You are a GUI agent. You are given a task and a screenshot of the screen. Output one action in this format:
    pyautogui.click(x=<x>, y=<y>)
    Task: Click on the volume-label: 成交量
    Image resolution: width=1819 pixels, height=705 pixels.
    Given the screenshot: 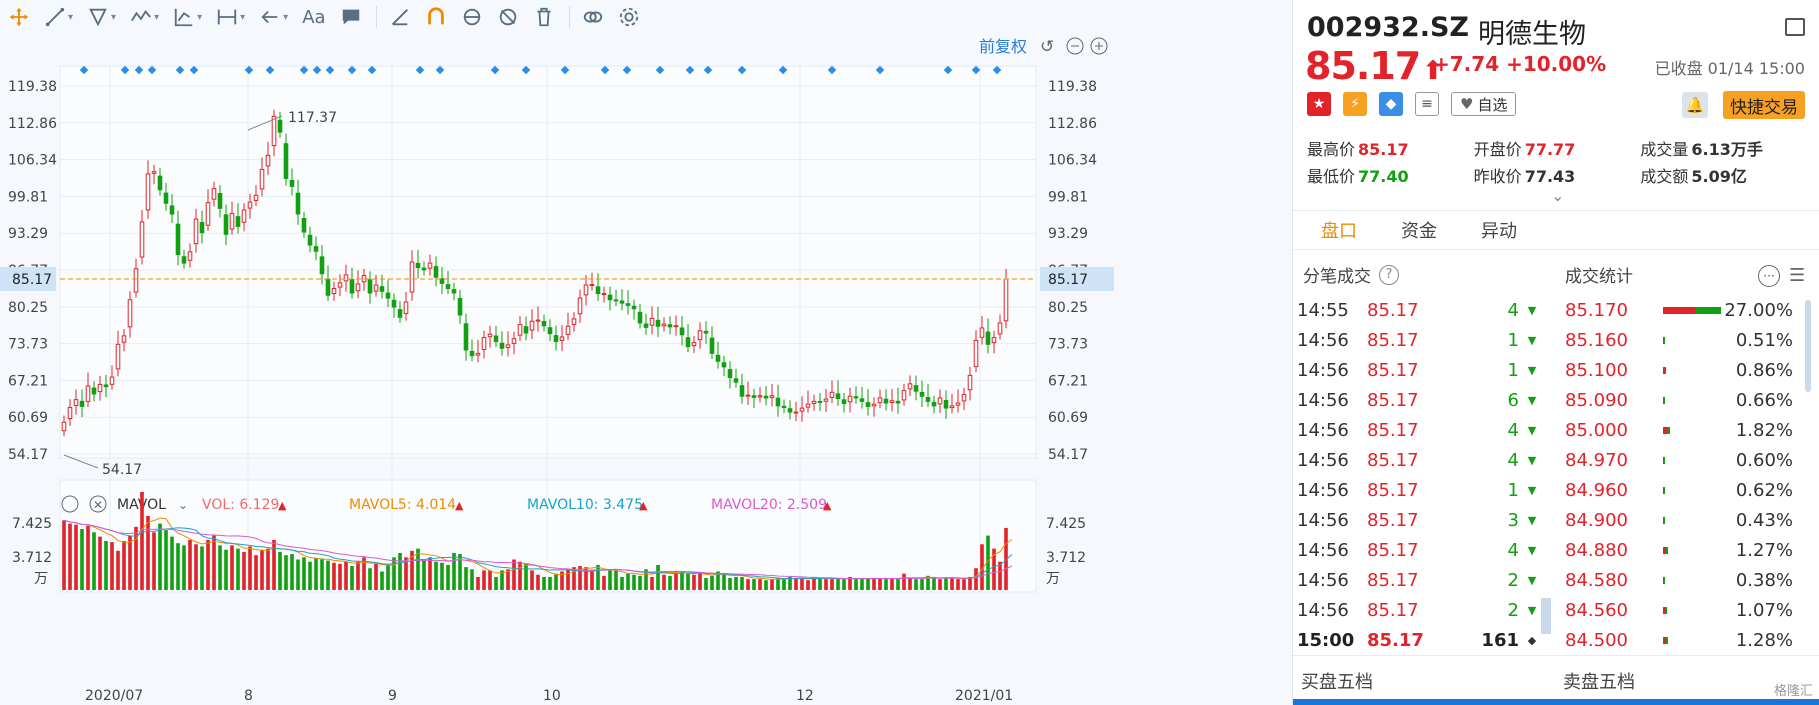 What is the action you would take?
    pyautogui.click(x=1664, y=149)
    